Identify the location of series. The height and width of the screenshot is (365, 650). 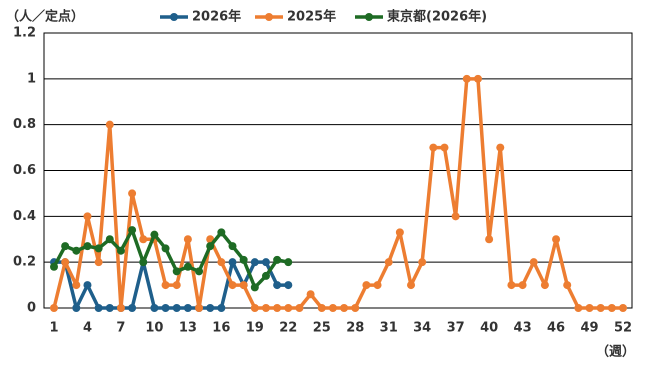
(171, 259).